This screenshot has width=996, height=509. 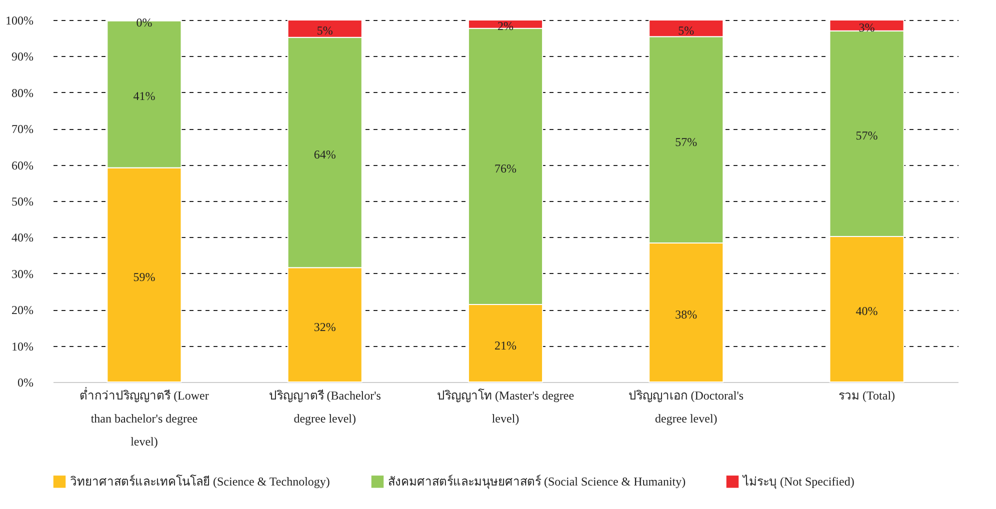 What do you see at coordinates (144, 277) in the screenshot?
I see `data-label: 59%` at bounding box center [144, 277].